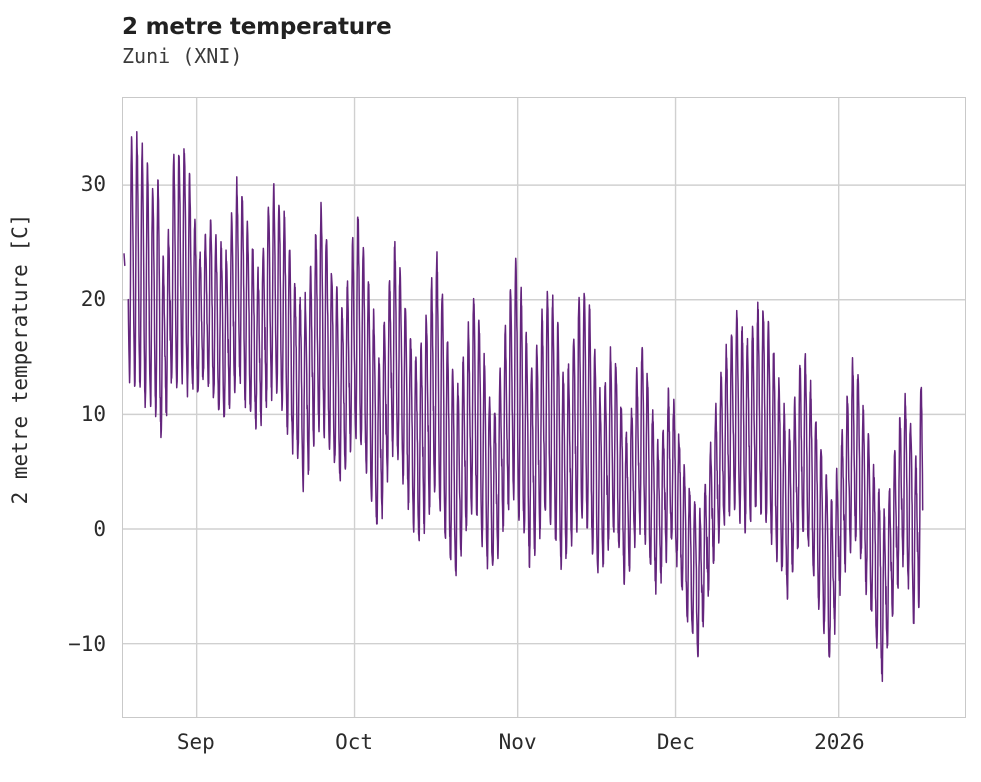 The height and width of the screenshot is (782, 981). I want to click on chart-subtitle: Zuni (XNI), so click(182, 56).